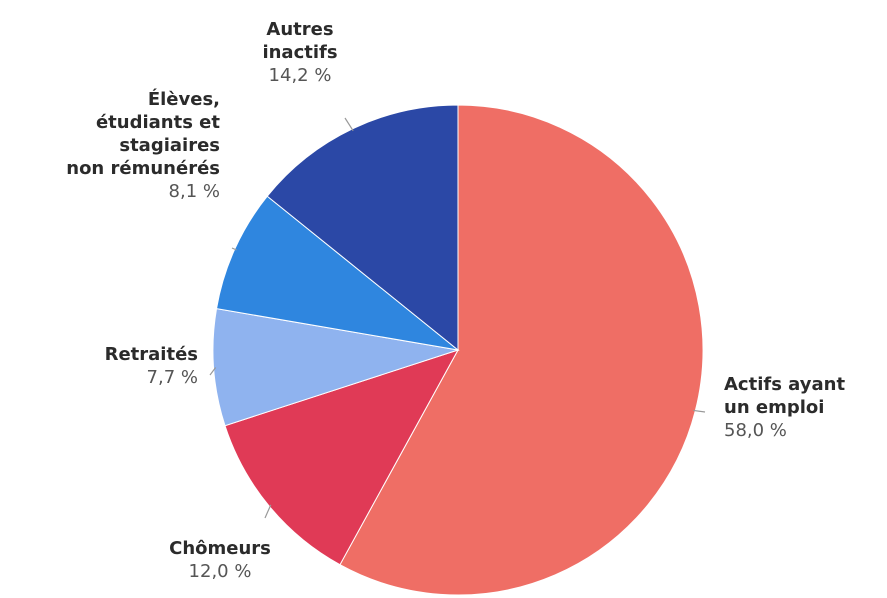 The height and width of the screenshot is (598, 887). I want to click on category-name: Retraités, so click(151, 354).